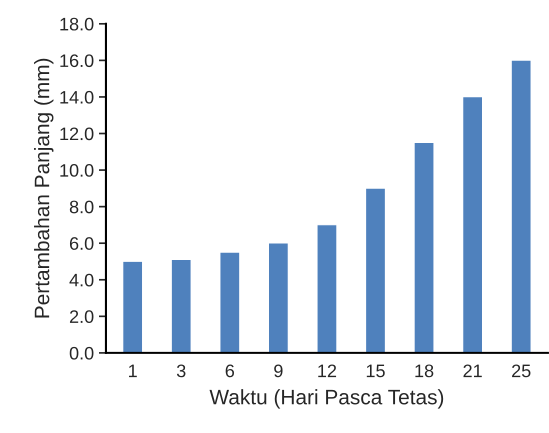 The height and width of the screenshot is (433, 549). I want to click on y-tick-label: 16.0, so click(77, 61).